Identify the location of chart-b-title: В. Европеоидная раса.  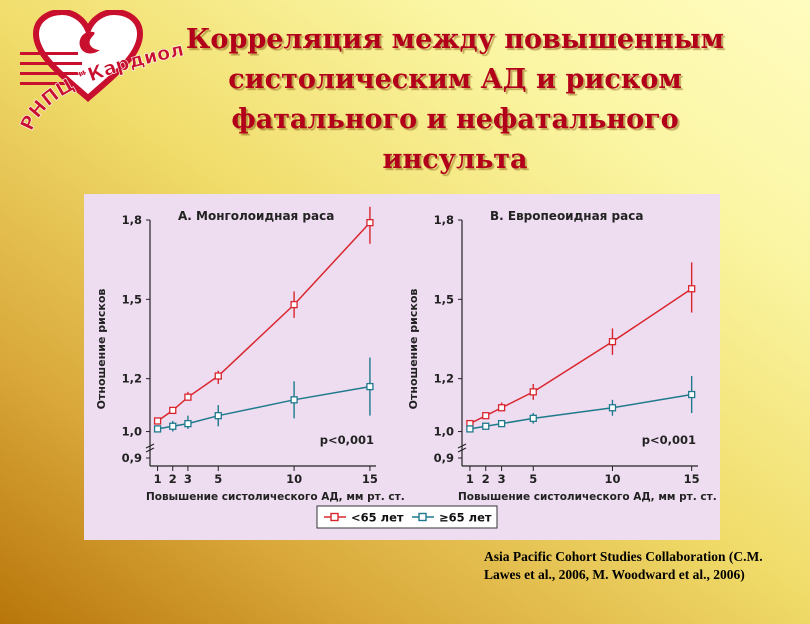
(566, 216).